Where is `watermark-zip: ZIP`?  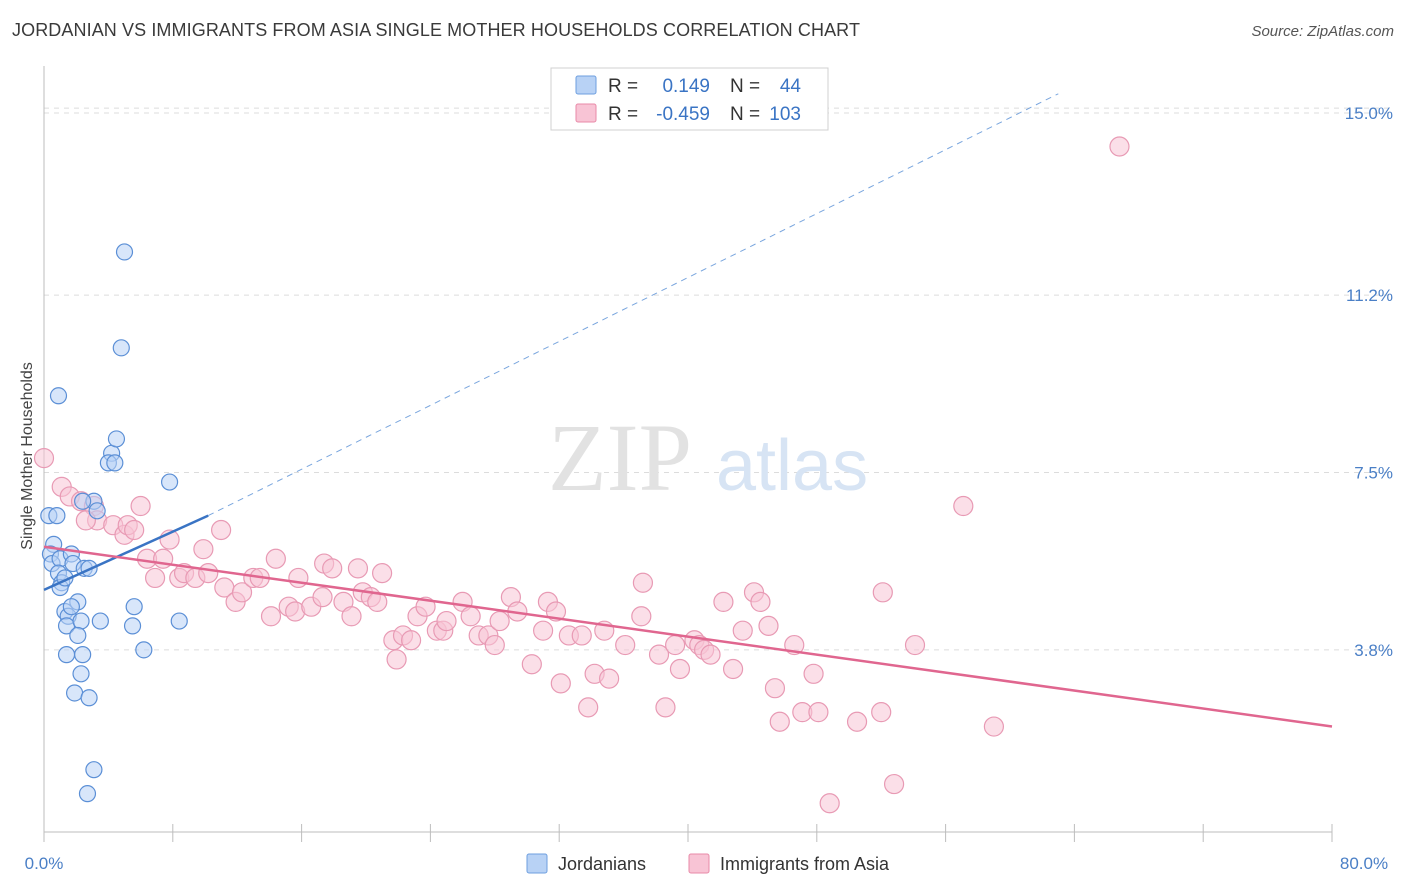 watermark-zip: ZIP is located at coordinates (620, 457).